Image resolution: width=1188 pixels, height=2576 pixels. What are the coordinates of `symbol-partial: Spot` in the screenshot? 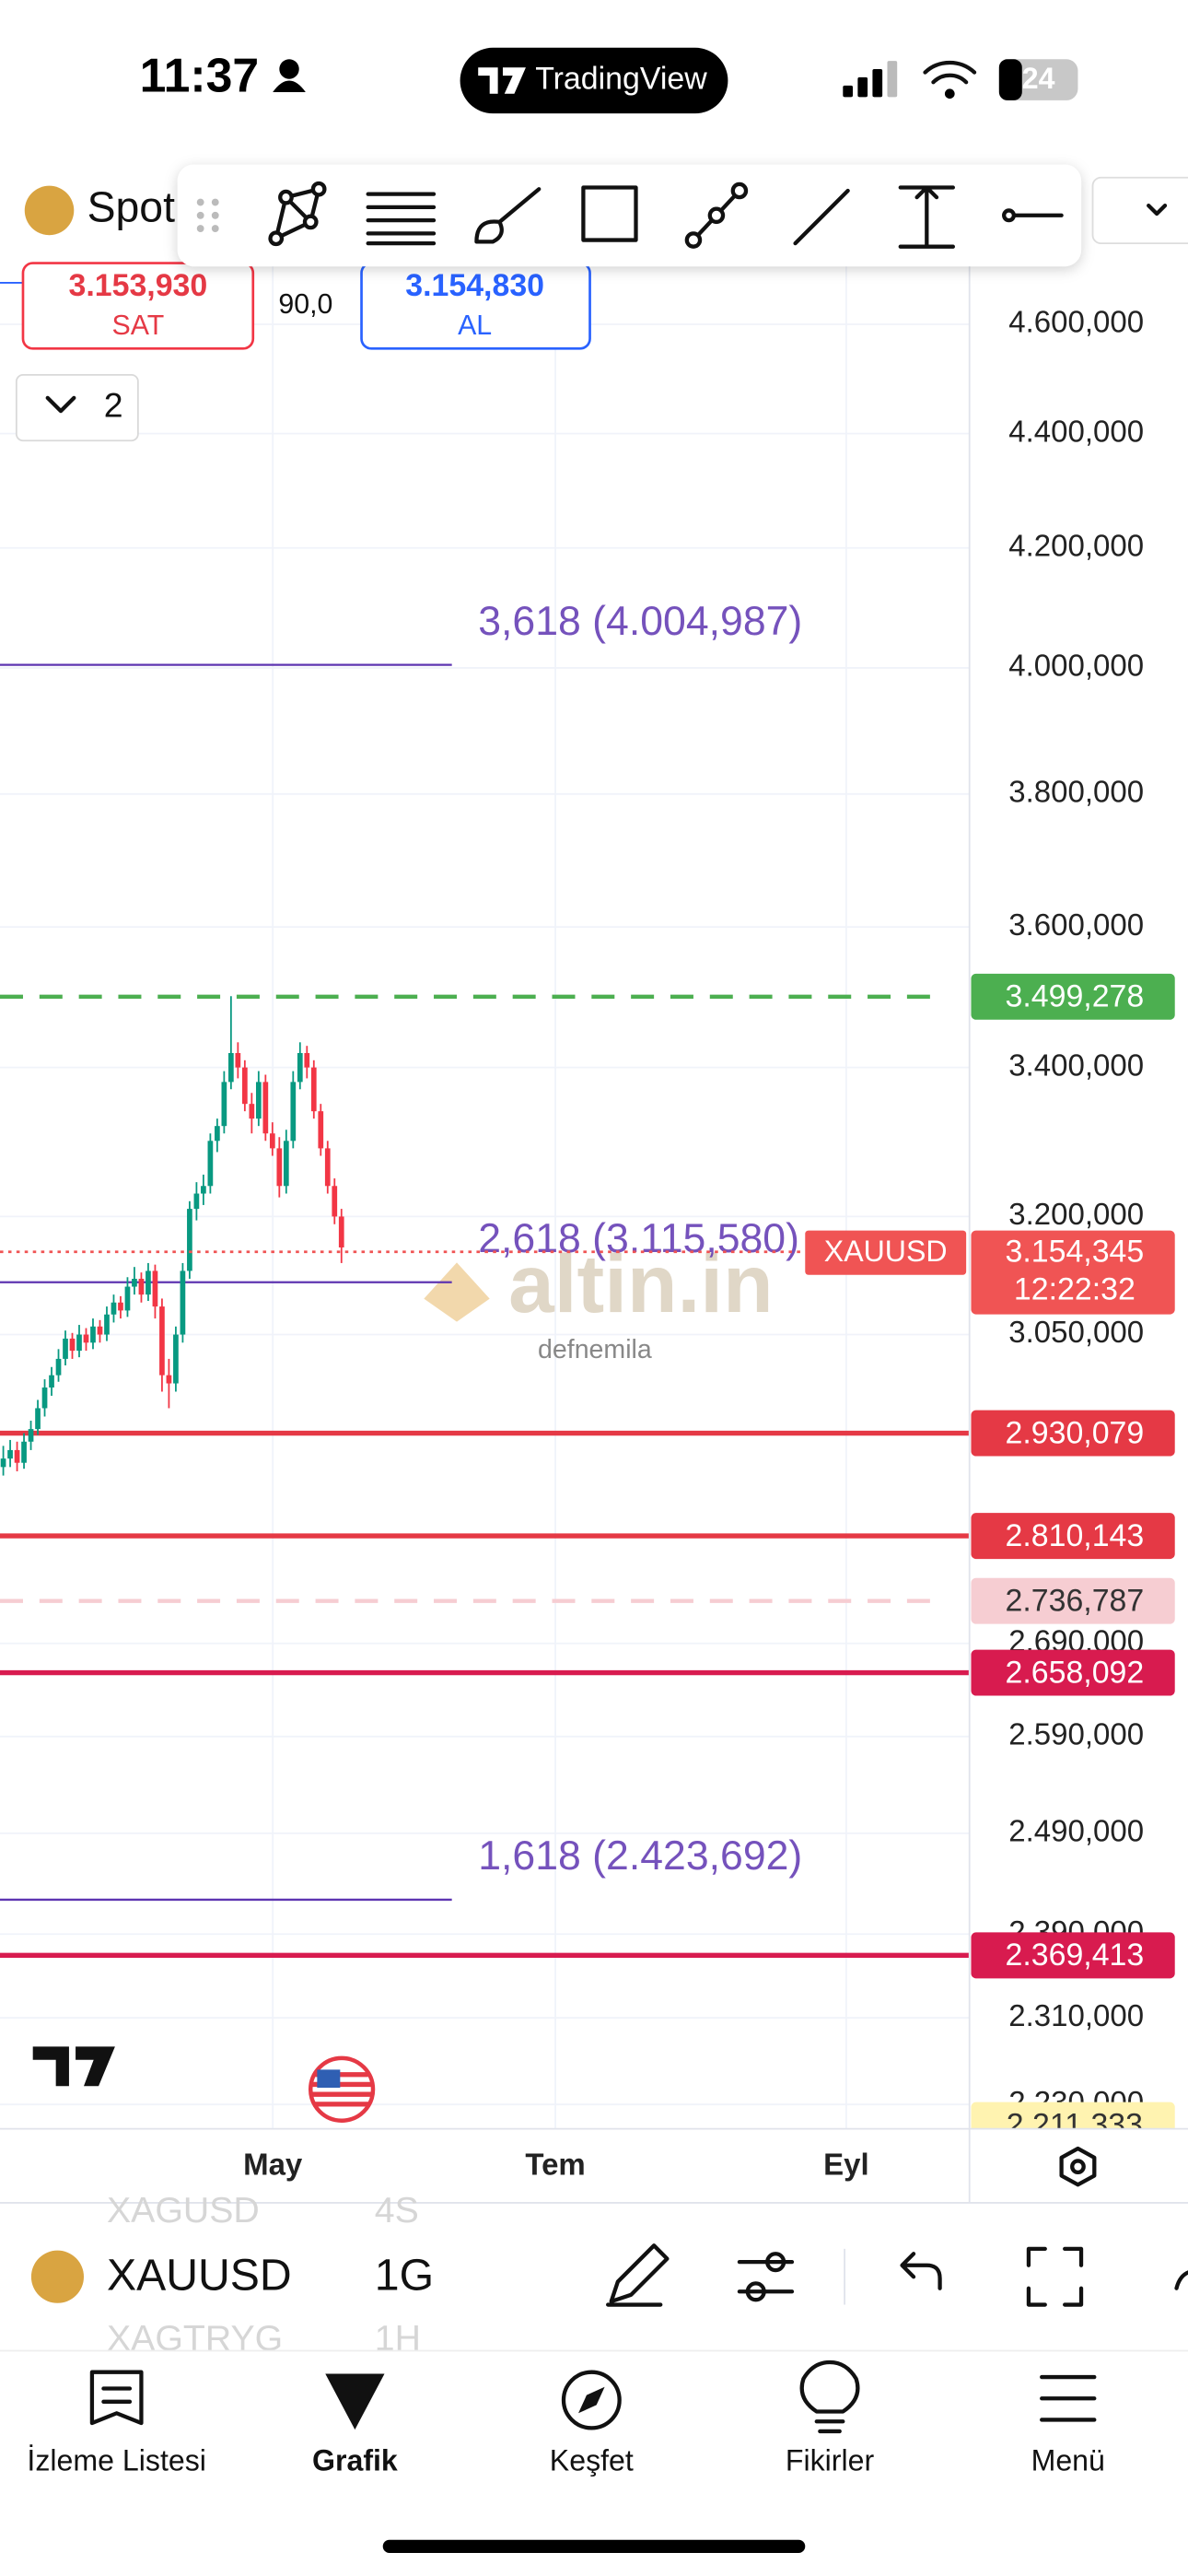 It's located at (131, 207).